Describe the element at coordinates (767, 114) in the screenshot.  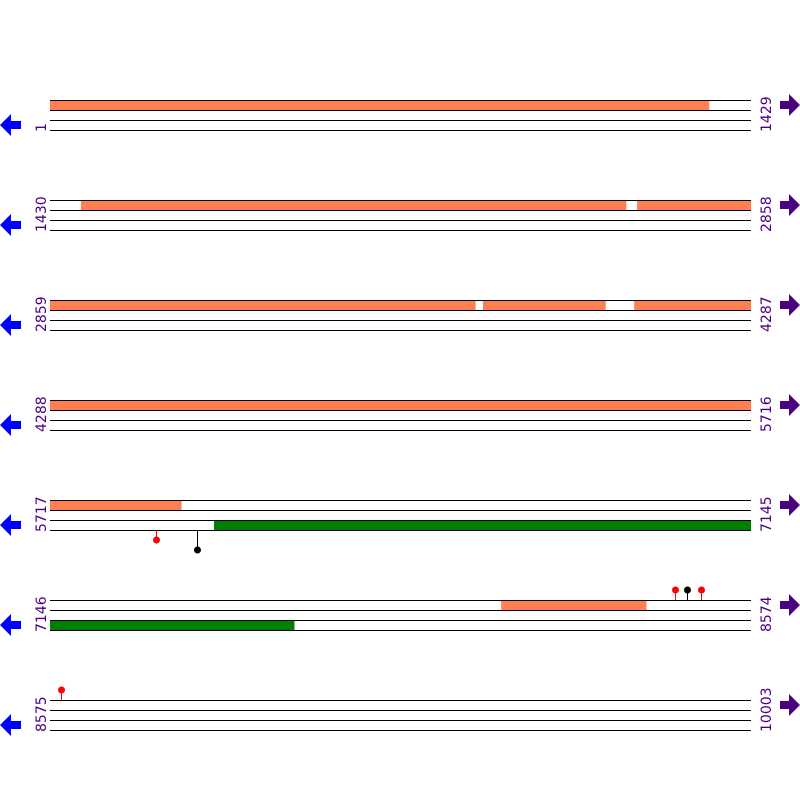
I see `row-end-label: 1429` at that location.